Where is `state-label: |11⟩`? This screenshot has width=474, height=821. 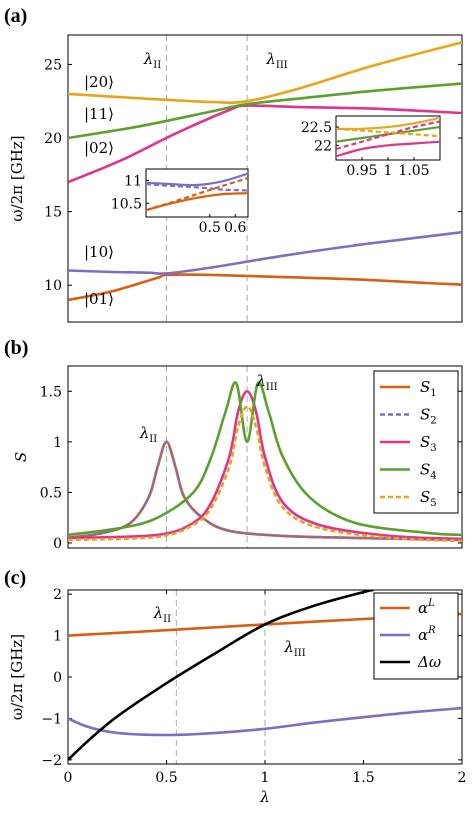 state-label: |11⟩ is located at coordinates (99, 114).